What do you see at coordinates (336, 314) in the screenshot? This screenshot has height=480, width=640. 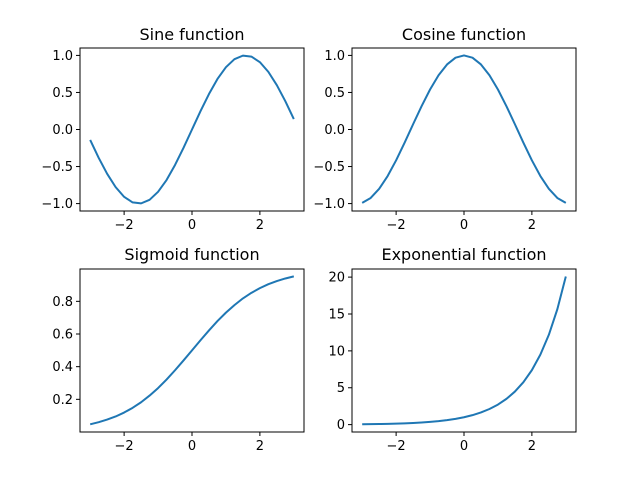 I see `y-tick-label: 15` at bounding box center [336, 314].